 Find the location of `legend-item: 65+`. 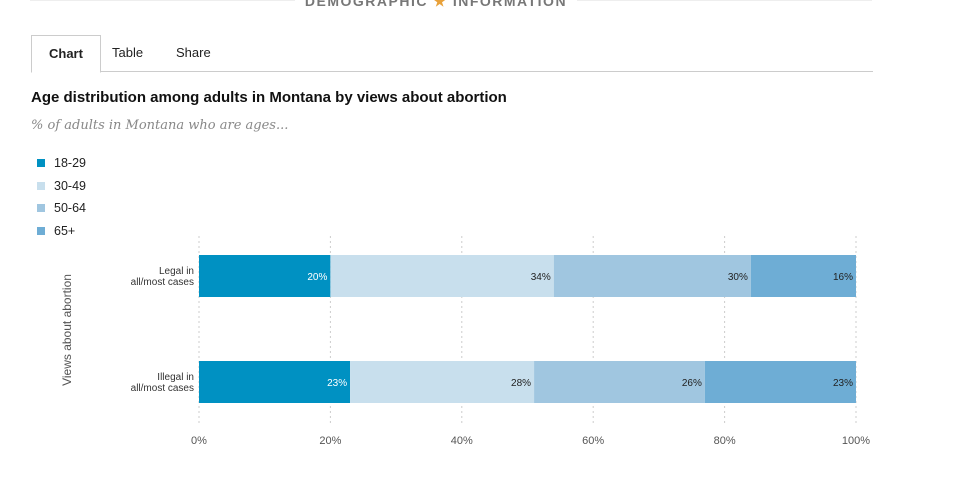

legend-item: 65+ is located at coordinates (61, 231).